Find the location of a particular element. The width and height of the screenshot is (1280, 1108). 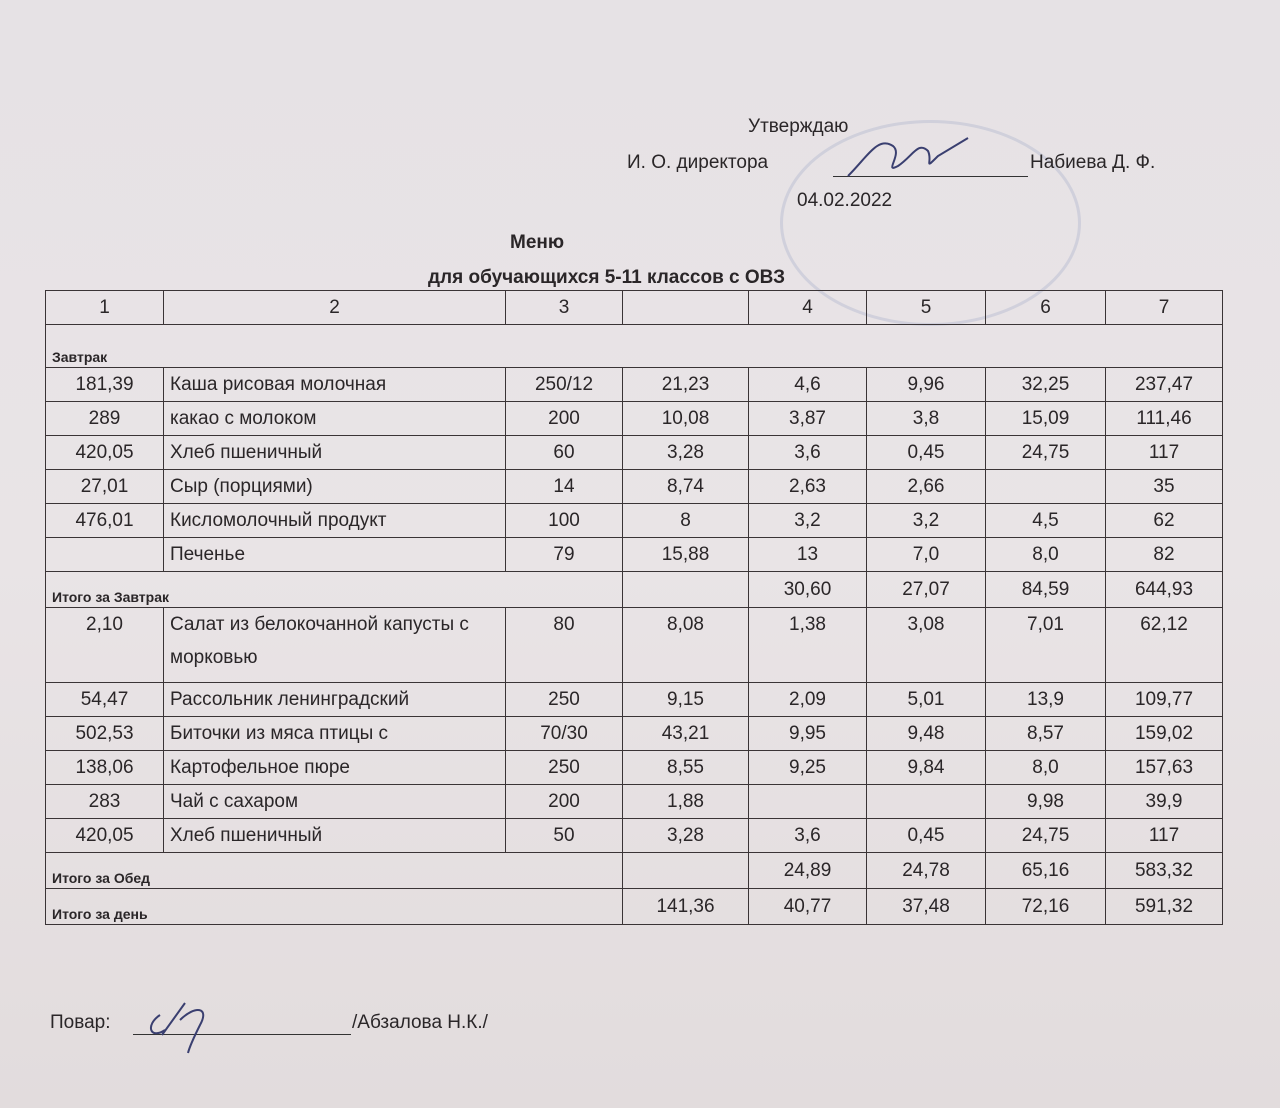

recipe-number: 2,10 is located at coordinates (104, 645).